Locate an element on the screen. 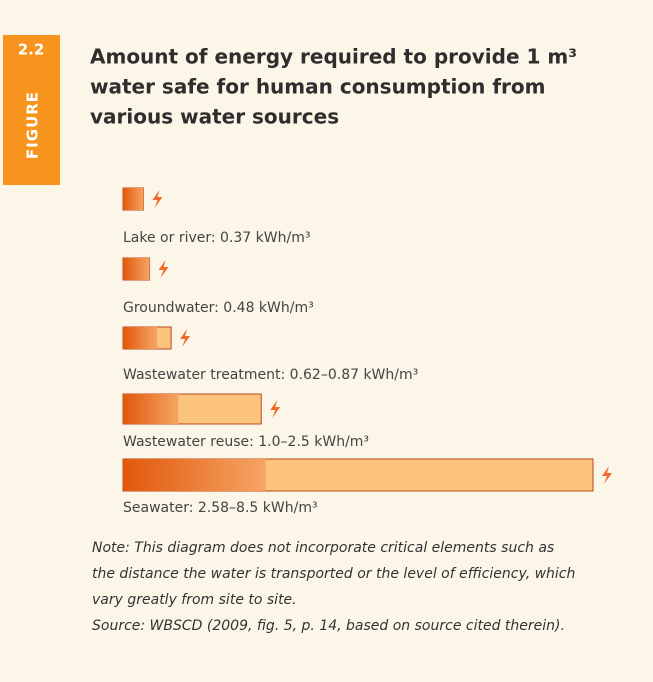 This screenshot has height=682, width=653. figure-number: 2.2 is located at coordinates (31, 50).